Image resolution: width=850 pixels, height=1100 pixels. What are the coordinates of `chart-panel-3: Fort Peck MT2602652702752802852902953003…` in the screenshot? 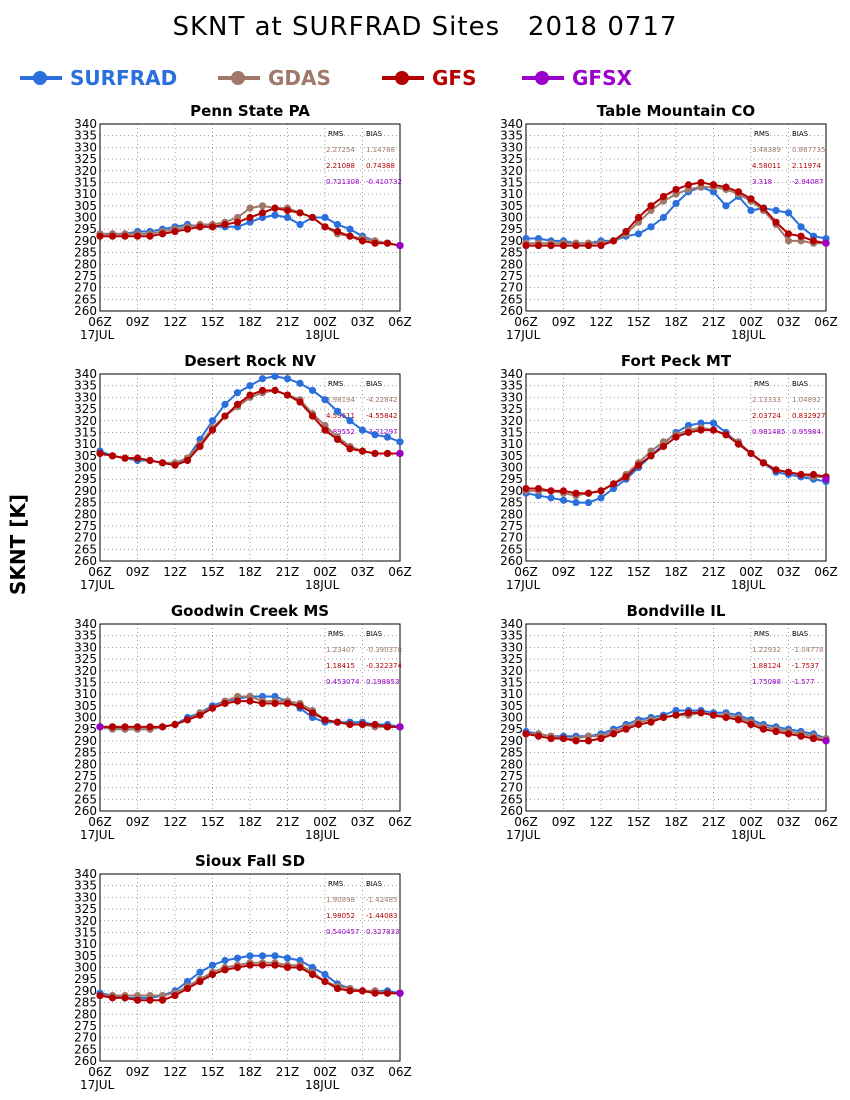 It's located at (669, 472).